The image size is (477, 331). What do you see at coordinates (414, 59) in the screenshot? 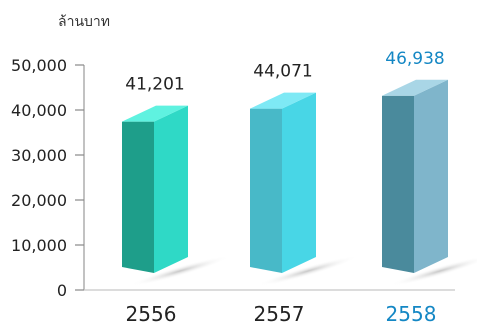
I see `bar-value-label: 46,938` at bounding box center [414, 59].